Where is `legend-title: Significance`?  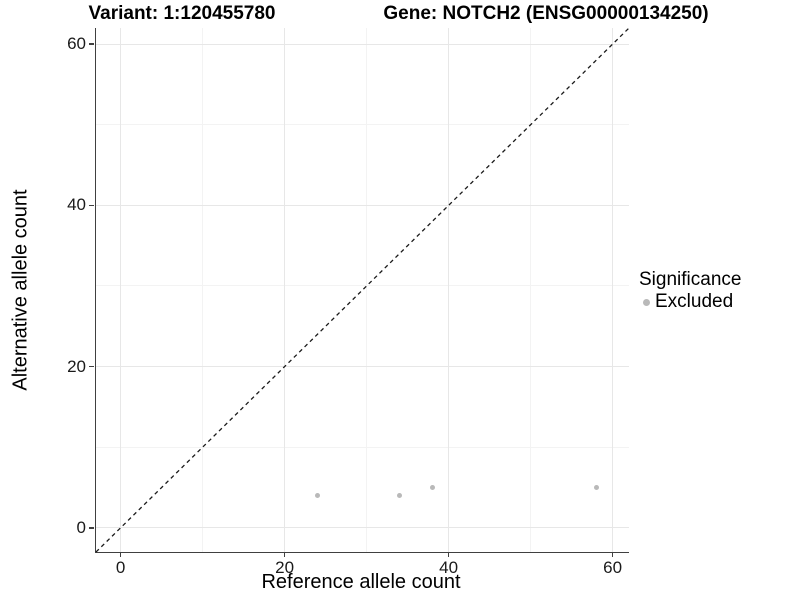
legend-title: Significance is located at coordinates (690, 279).